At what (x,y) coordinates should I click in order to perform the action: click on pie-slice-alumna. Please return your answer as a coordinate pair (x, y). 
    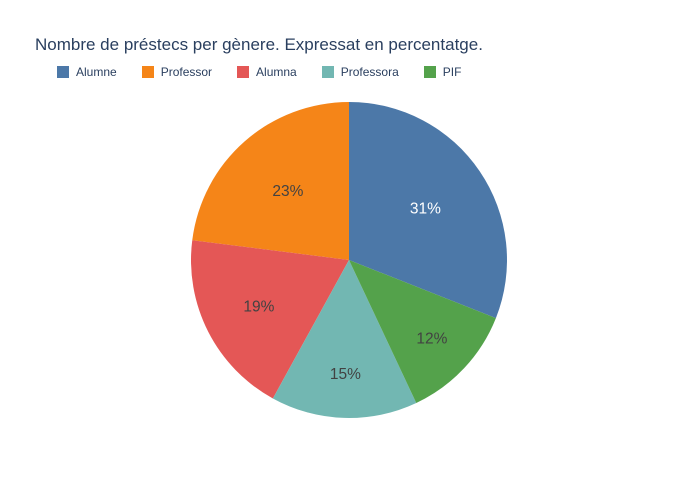
    Looking at the image, I should click on (270, 319).